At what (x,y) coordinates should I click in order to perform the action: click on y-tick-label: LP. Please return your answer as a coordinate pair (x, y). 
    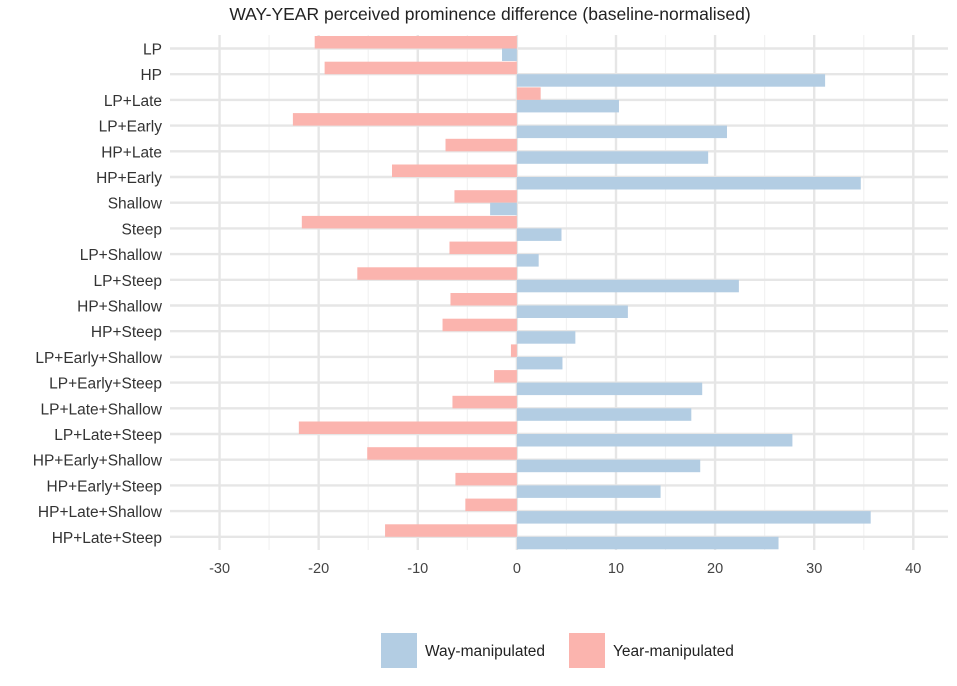
    Looking at the image, I should click on (152, 50).